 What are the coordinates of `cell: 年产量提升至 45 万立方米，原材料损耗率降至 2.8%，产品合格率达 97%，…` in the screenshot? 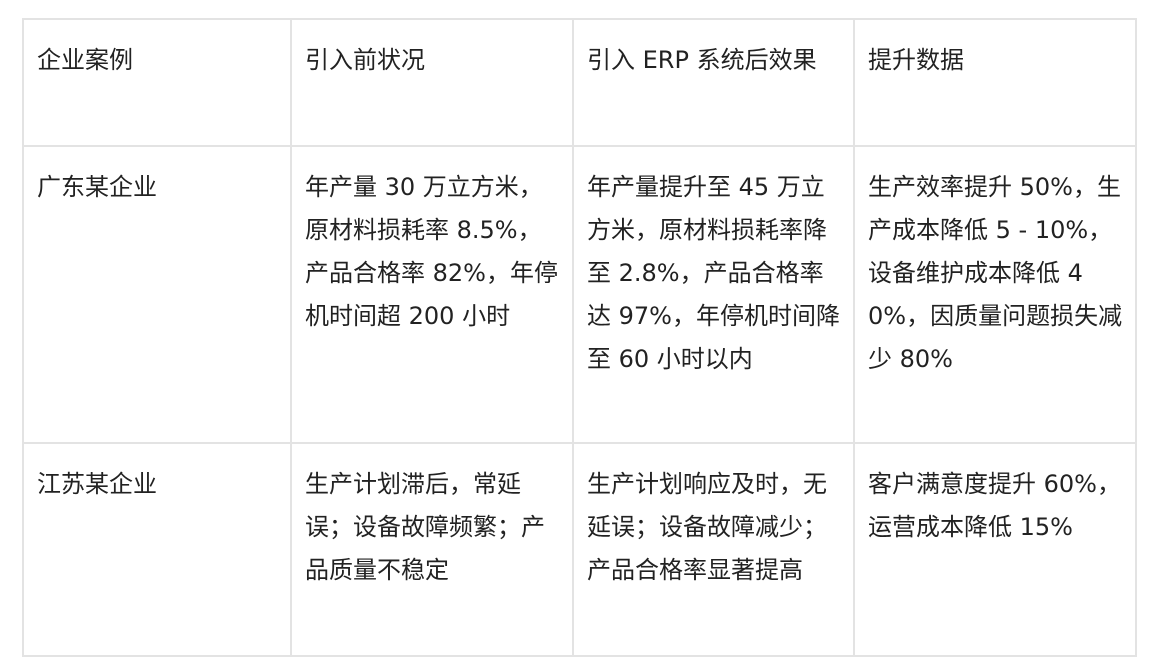 It's located at (713, 294).